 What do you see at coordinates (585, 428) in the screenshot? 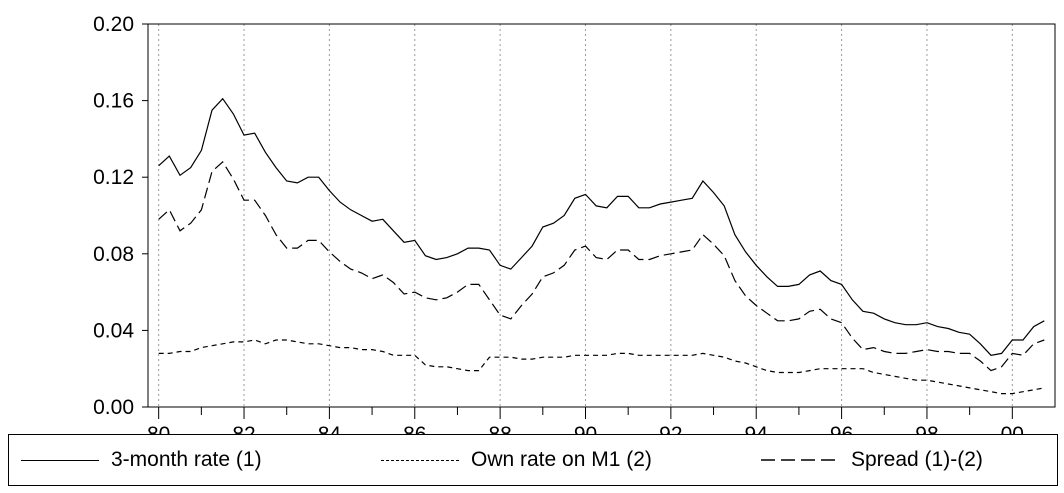
I see `x-tick-label: 90` at bounding box center [585, 428].